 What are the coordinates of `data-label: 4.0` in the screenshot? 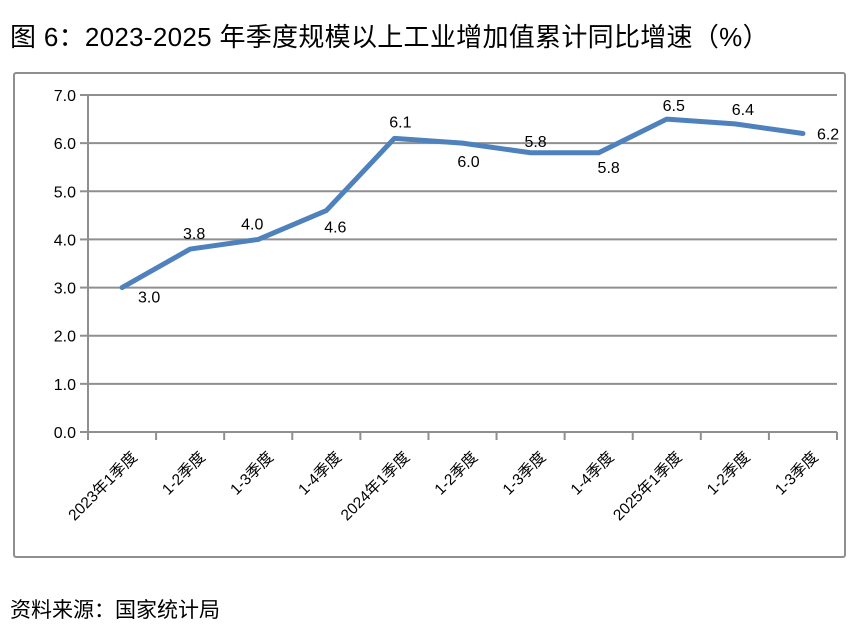 It's located at (252, 224).